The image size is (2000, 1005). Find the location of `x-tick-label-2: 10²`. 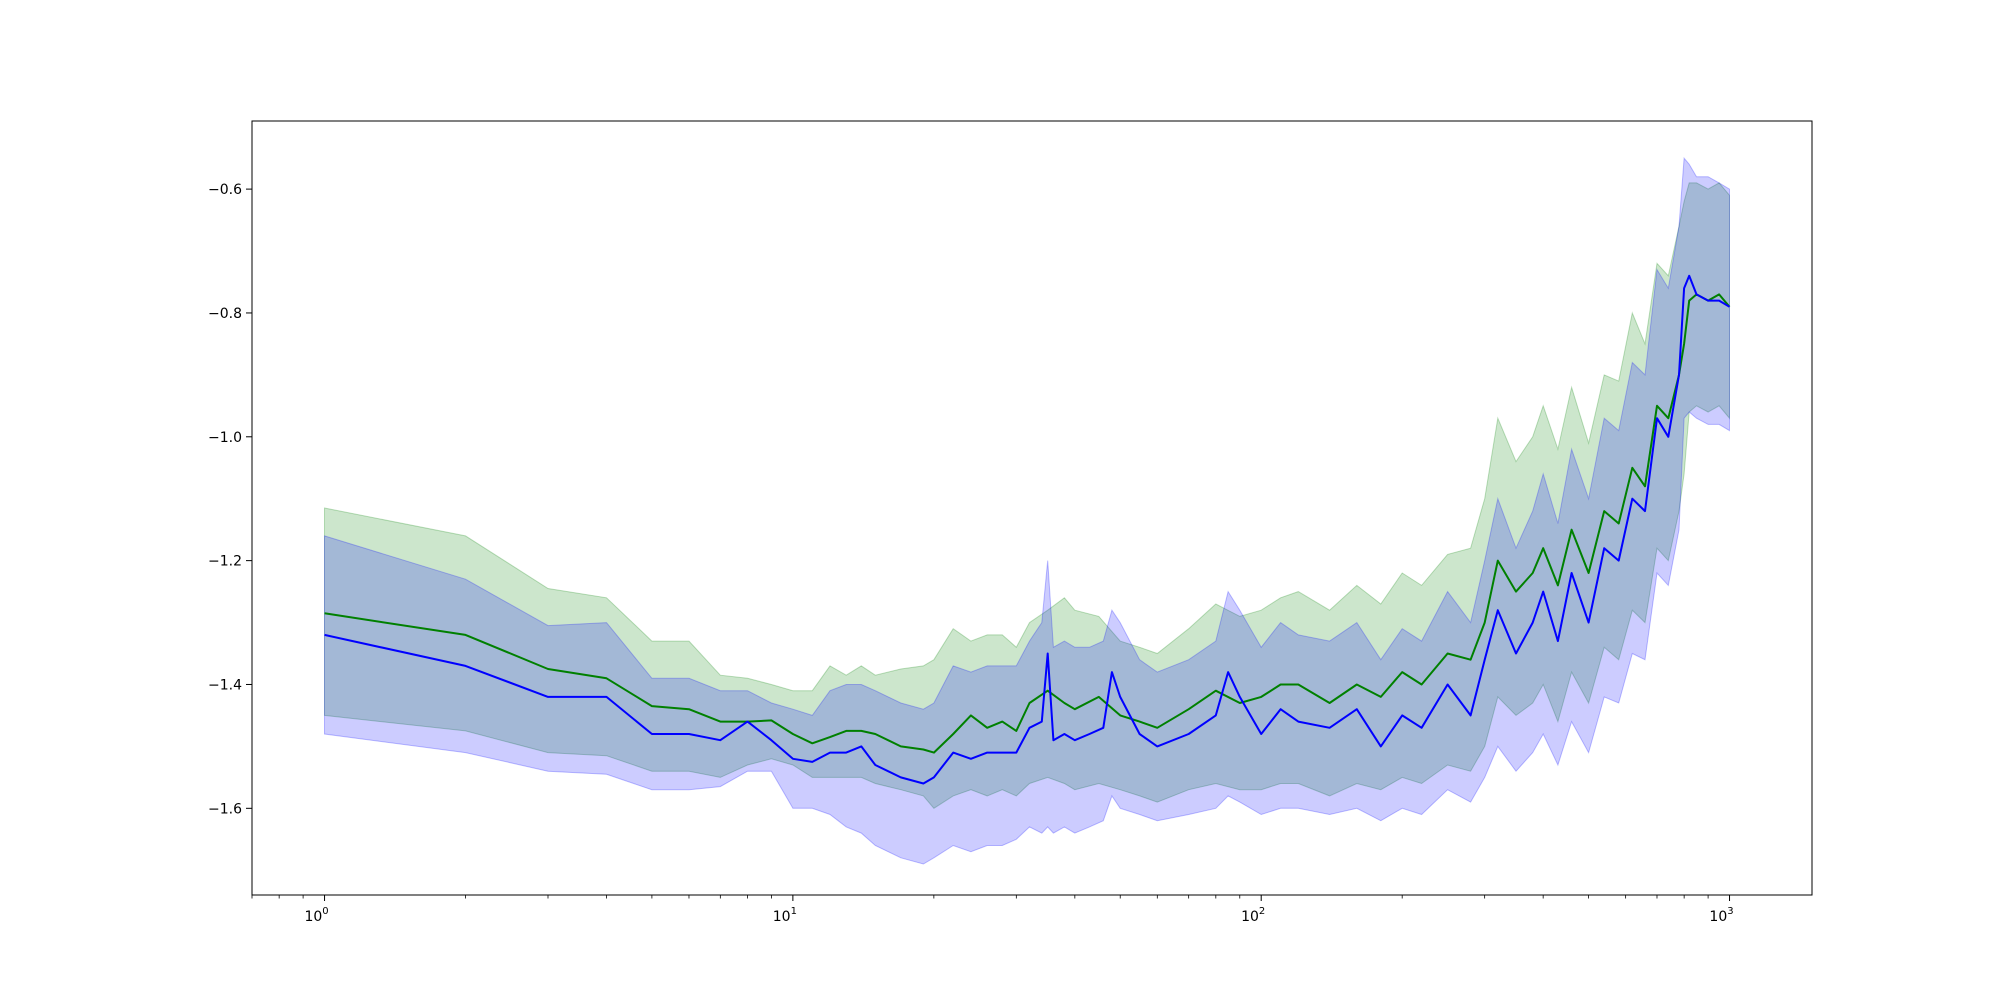

x-tick-label-2: 10² is located at coordinates (1253, 915).